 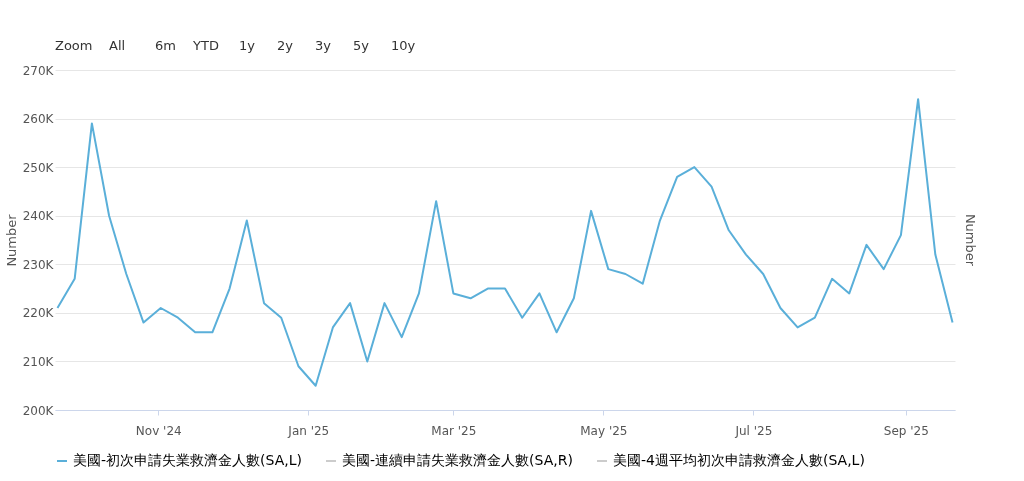 What do you see at coordinates (158, 430) in the screenshot?
I see `x-tick-label: Nov '24` at bounding box center [158, 430].